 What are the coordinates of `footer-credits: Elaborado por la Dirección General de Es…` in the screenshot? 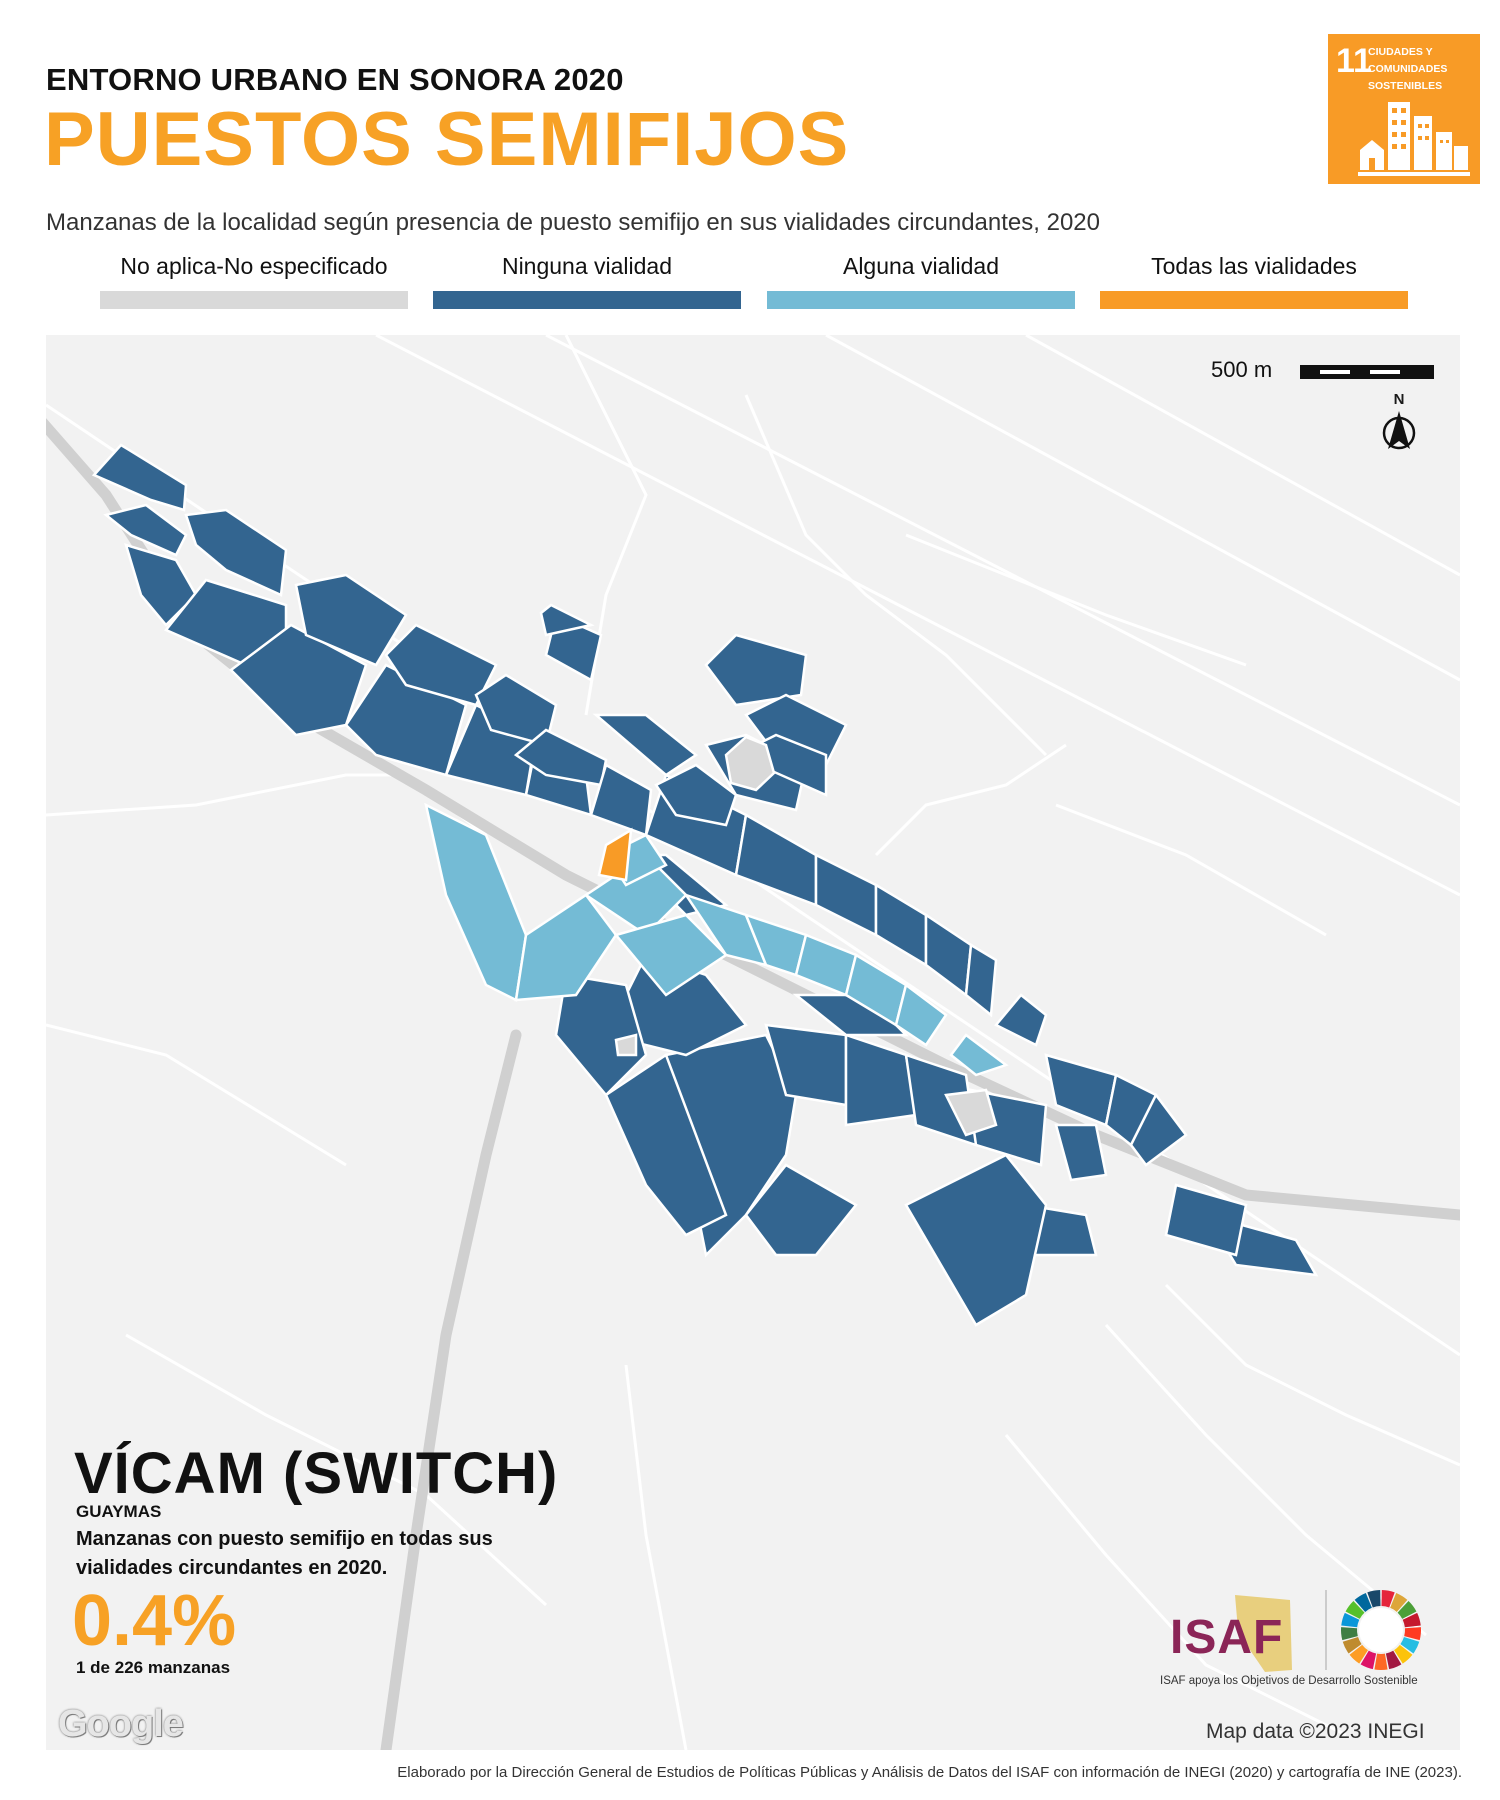 It's located at (929, 1772).